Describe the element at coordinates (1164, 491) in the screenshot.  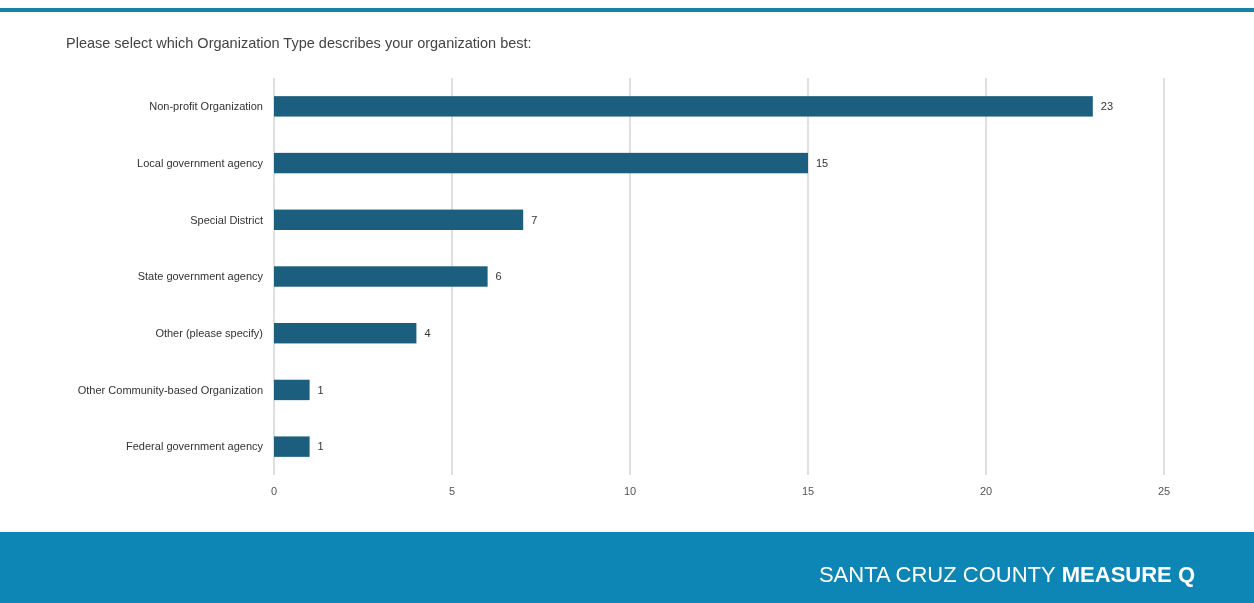
I see `x-tick-label: 25` at that location.